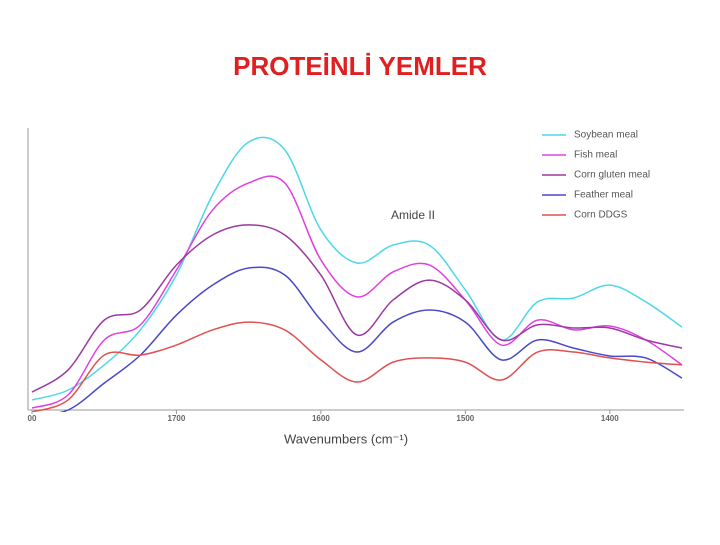 Image resolution: width=720 pixels, height=545 pixels. Describe the element at coordinates (595, 155) in the screenshot. I see `legend-label: Fish meal` at that location.